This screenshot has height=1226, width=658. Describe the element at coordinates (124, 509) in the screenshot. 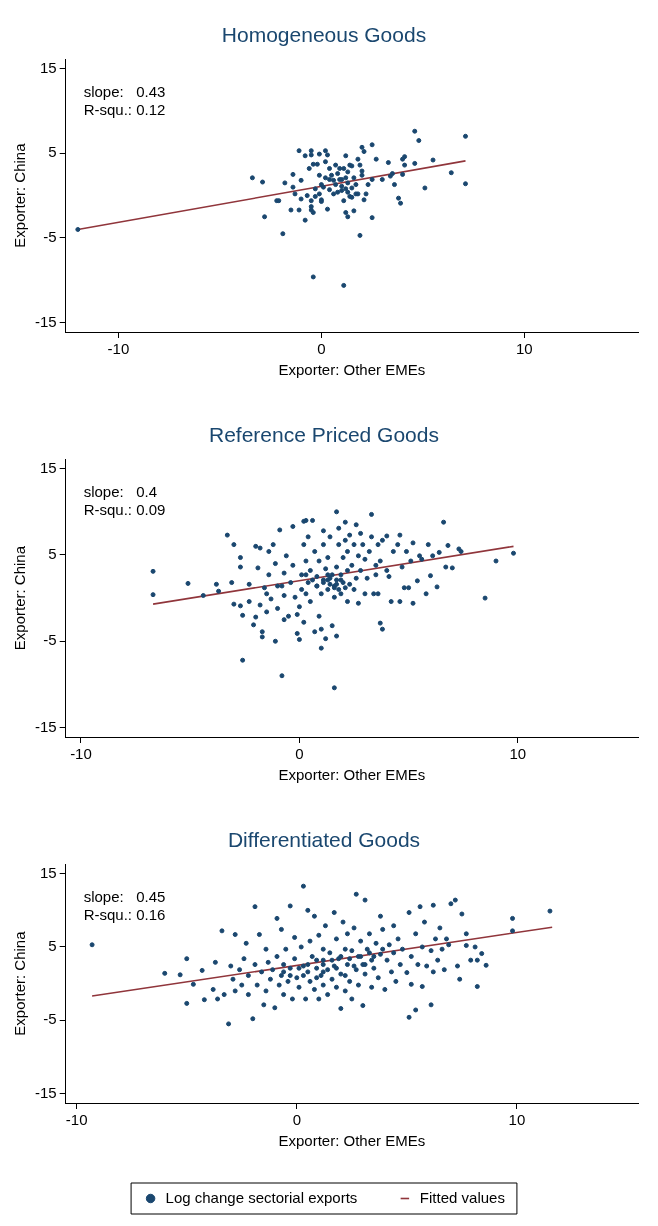

I see `annotation: R-squ.: 0.09` at that location.